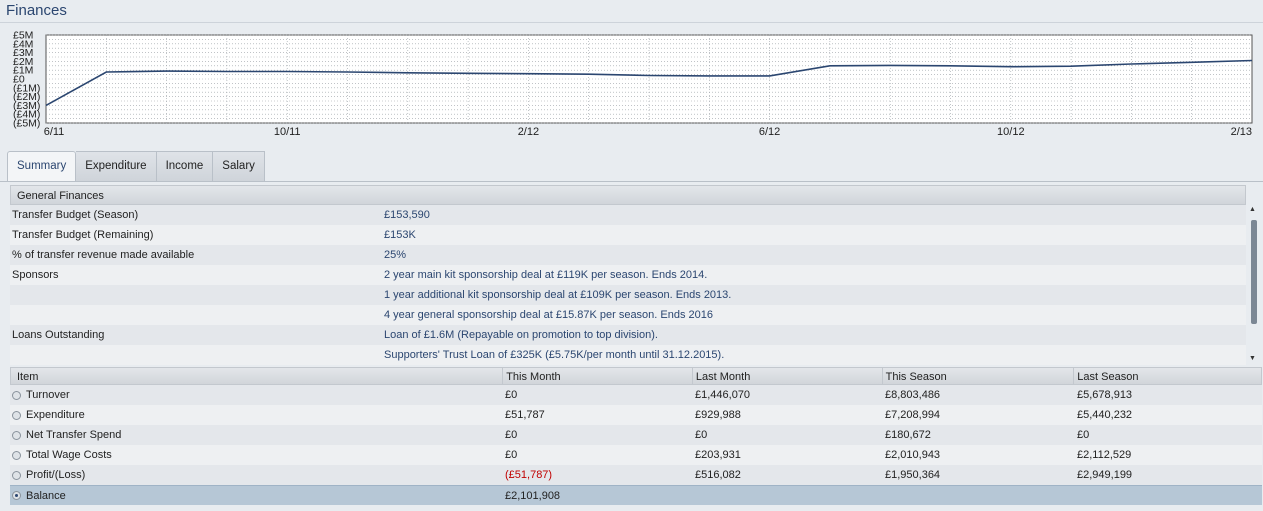  Describe the element at coordinates (769, 132) in the screenshot. I see `chart-x-tick-label: 6/12` at that location.